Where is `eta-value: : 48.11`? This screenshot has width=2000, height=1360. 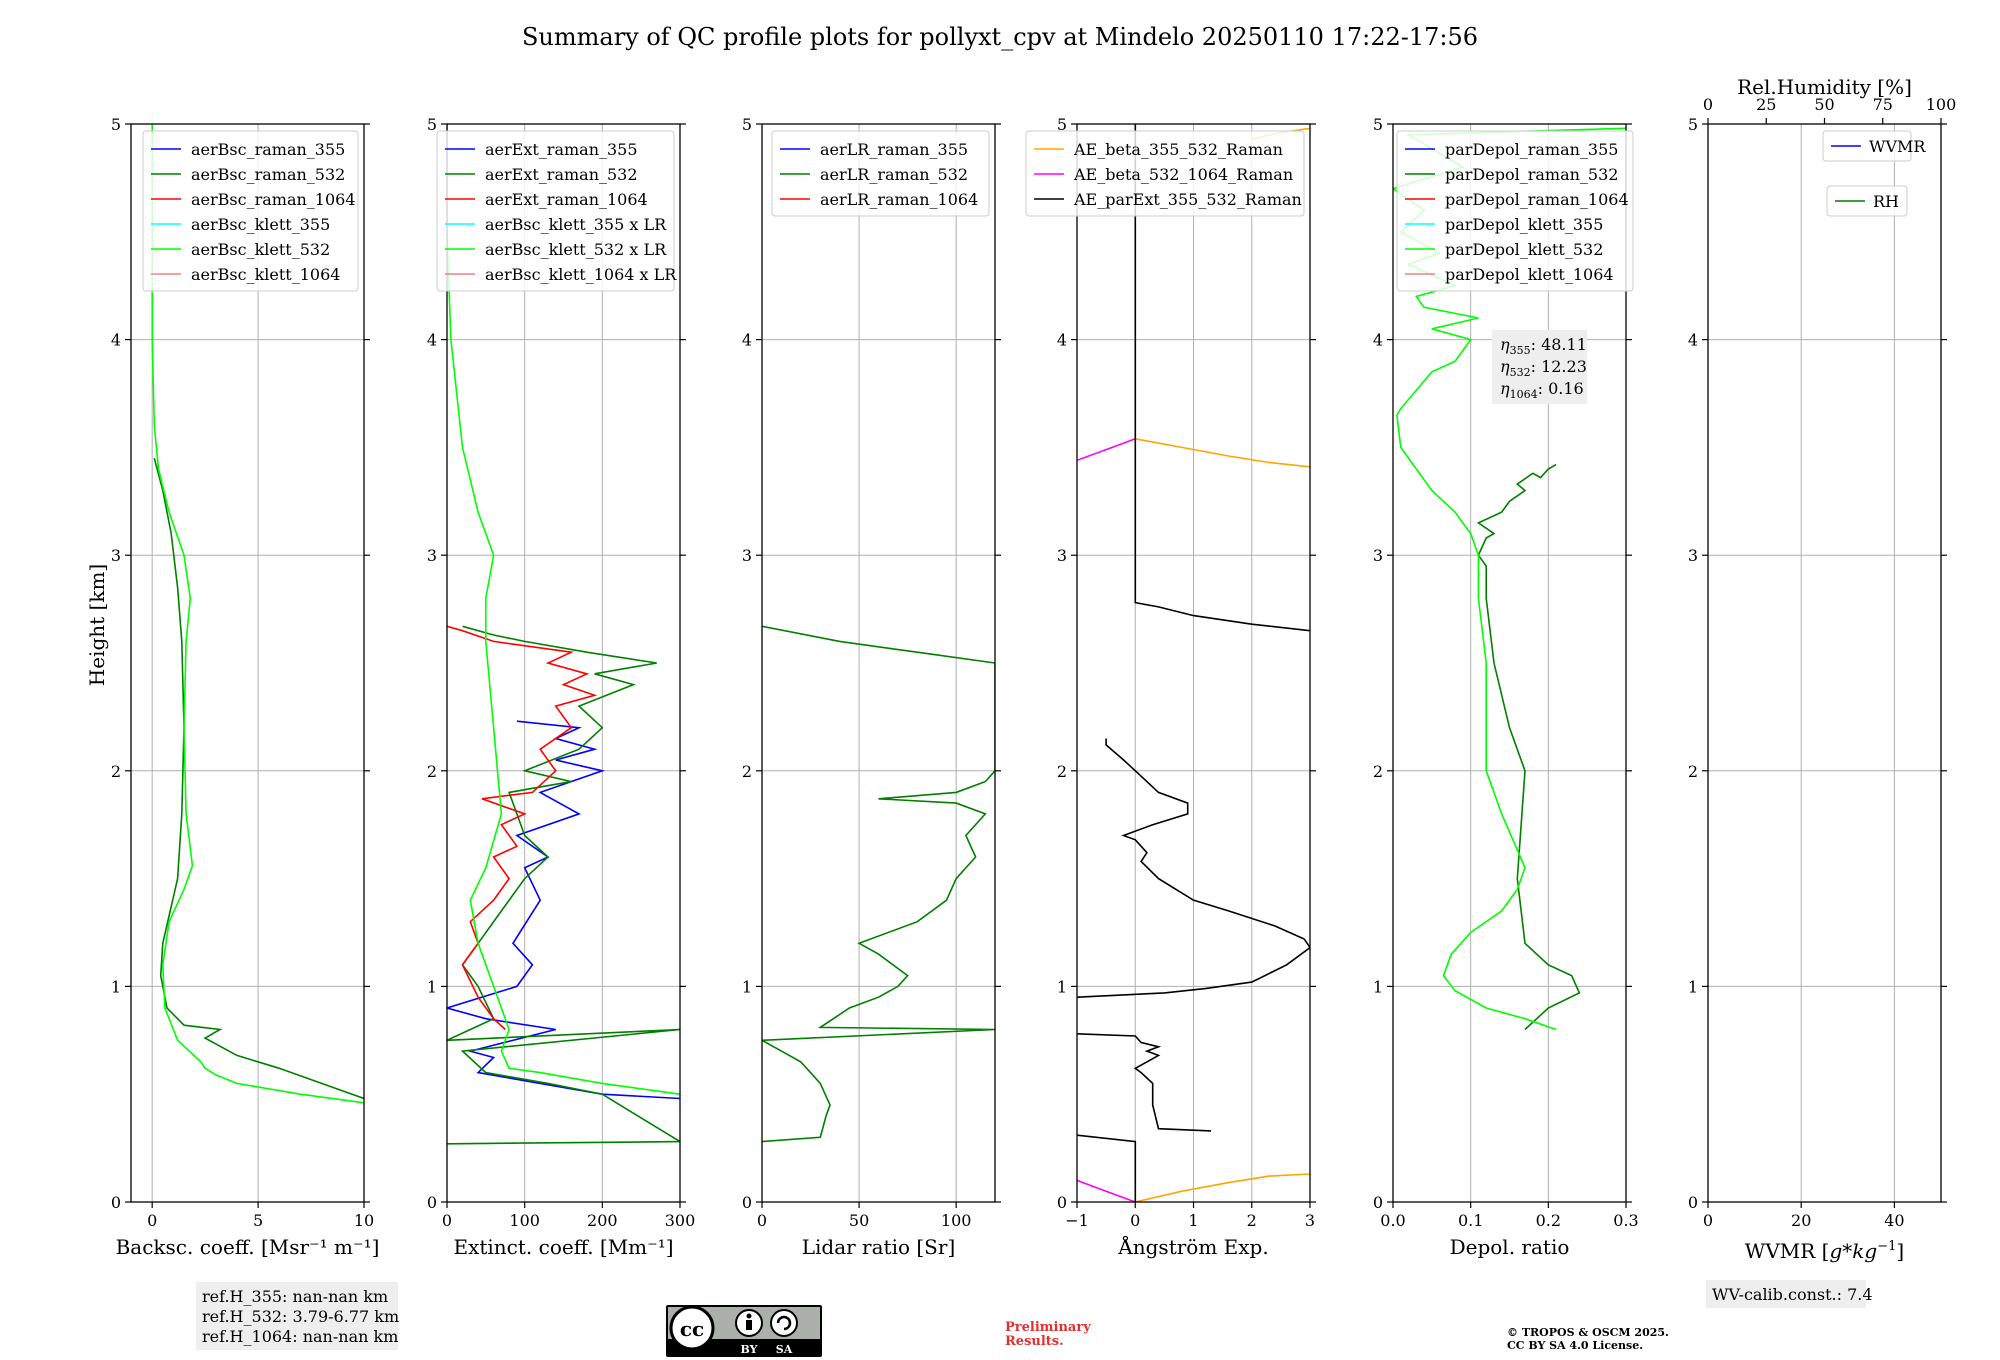 eta-value: : 48.11 is located at coordinates (1559, 344).